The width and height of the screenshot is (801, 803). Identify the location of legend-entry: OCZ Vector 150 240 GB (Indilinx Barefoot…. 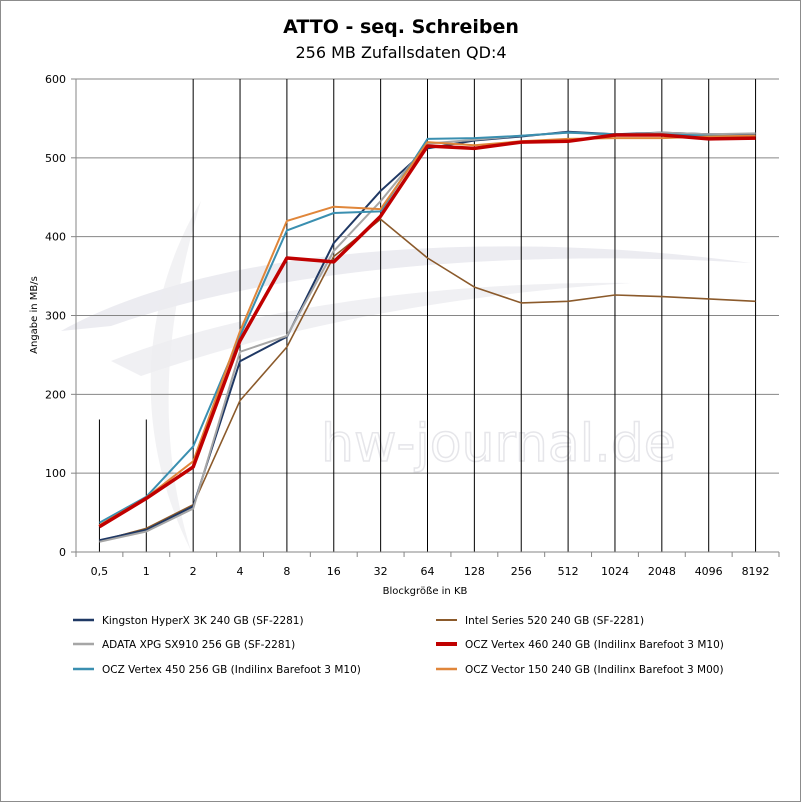
(594, 670).